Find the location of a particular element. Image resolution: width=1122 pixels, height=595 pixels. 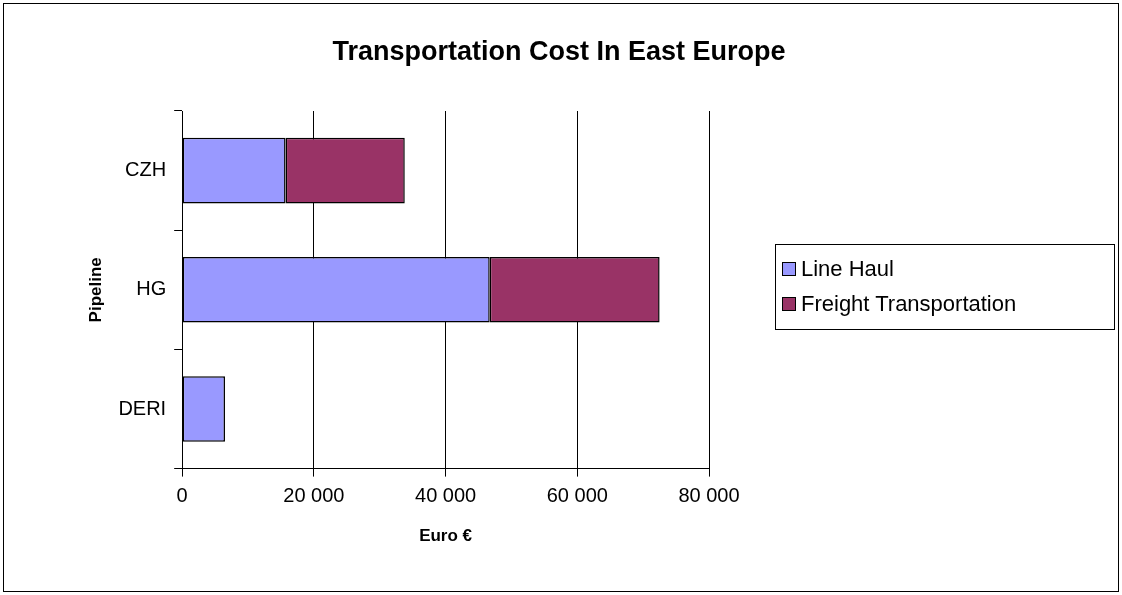

x-tick-label: 80 000 is located at coordinates (709, 495).